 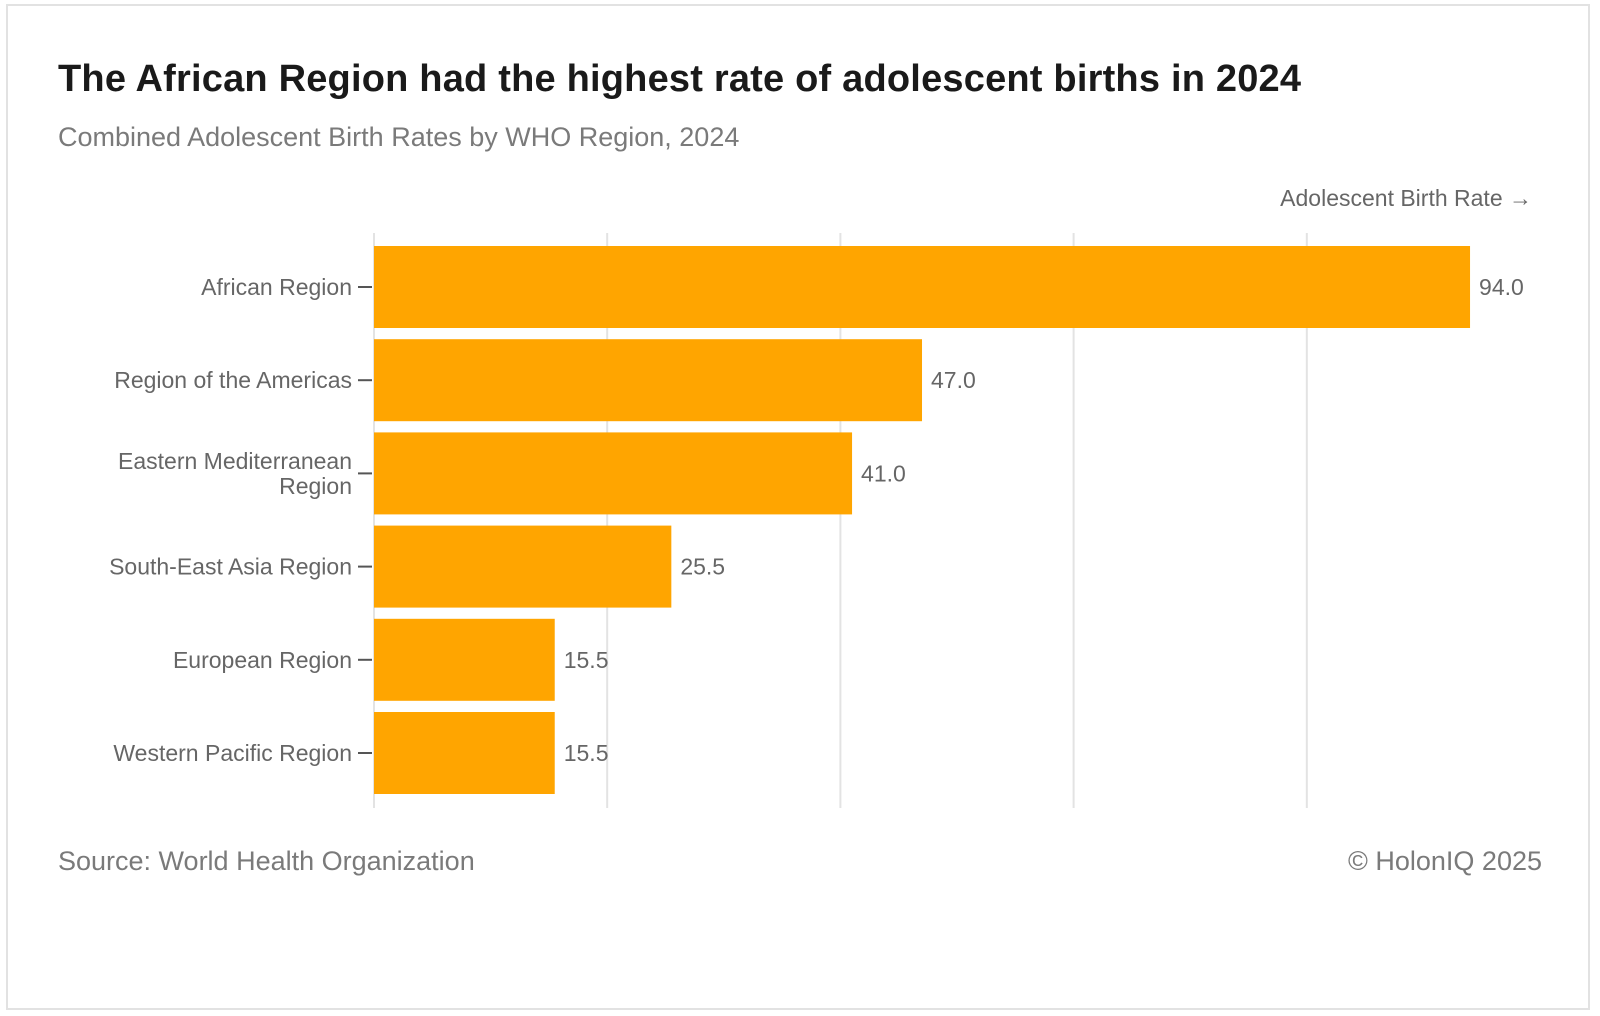 What do you see at coordinates (232, 753) in the screenshot?
I see `category-label-5: Western Pacific Region` at bounding box center [232, 753].